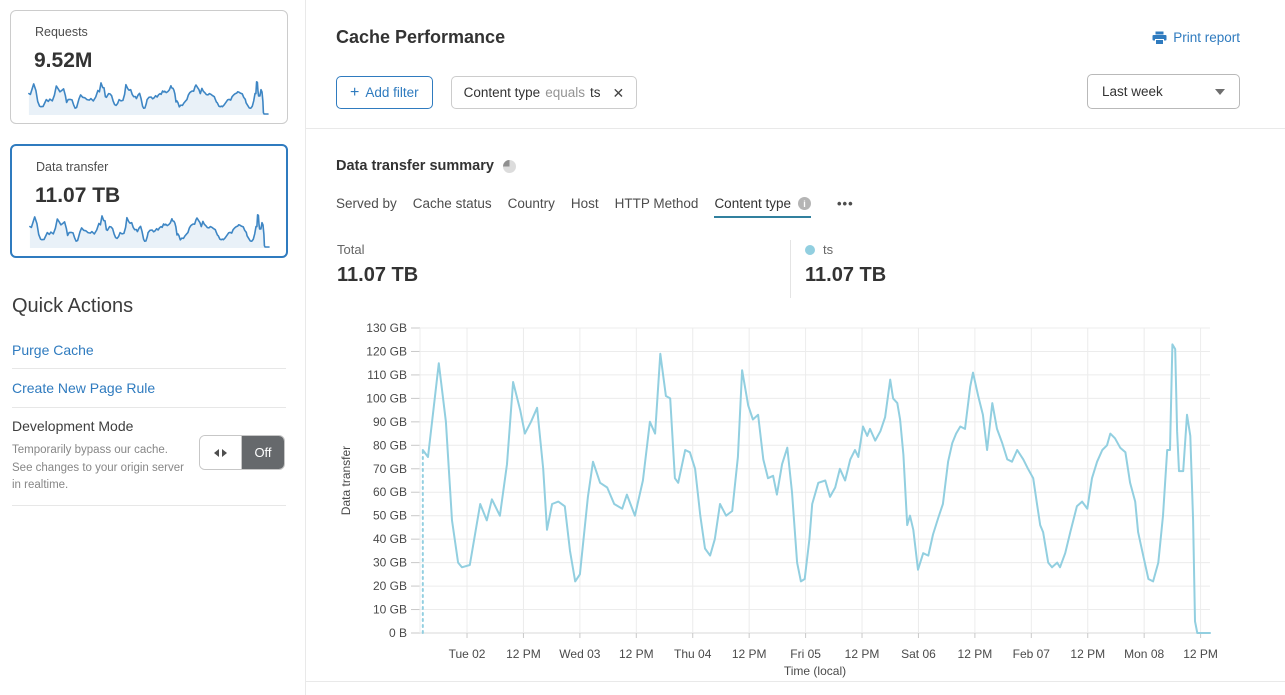 The image size is (1285, 695). I want to click on time-range-select: Last week, so click(1163, 91).